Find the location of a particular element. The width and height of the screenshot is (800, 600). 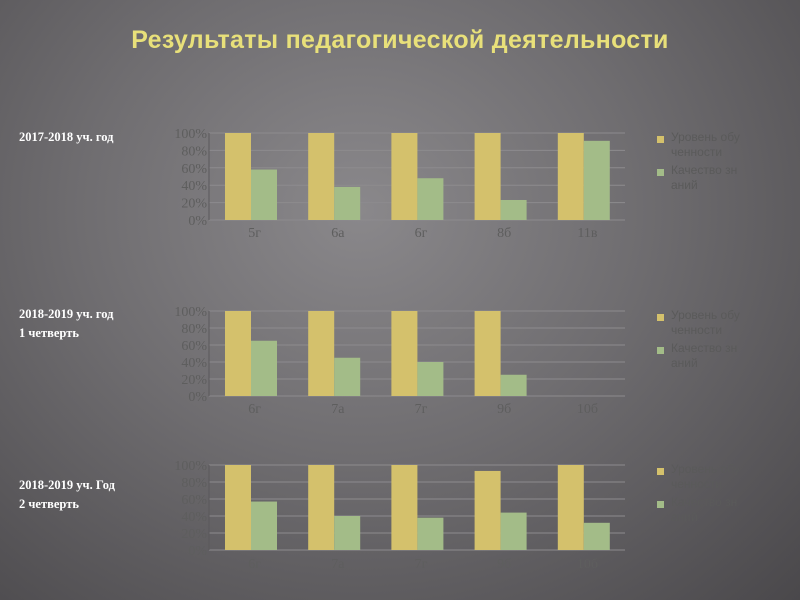

chart-3-legend: Уровень обу ченности Качество зн аний is located at coordinates (717, 495).